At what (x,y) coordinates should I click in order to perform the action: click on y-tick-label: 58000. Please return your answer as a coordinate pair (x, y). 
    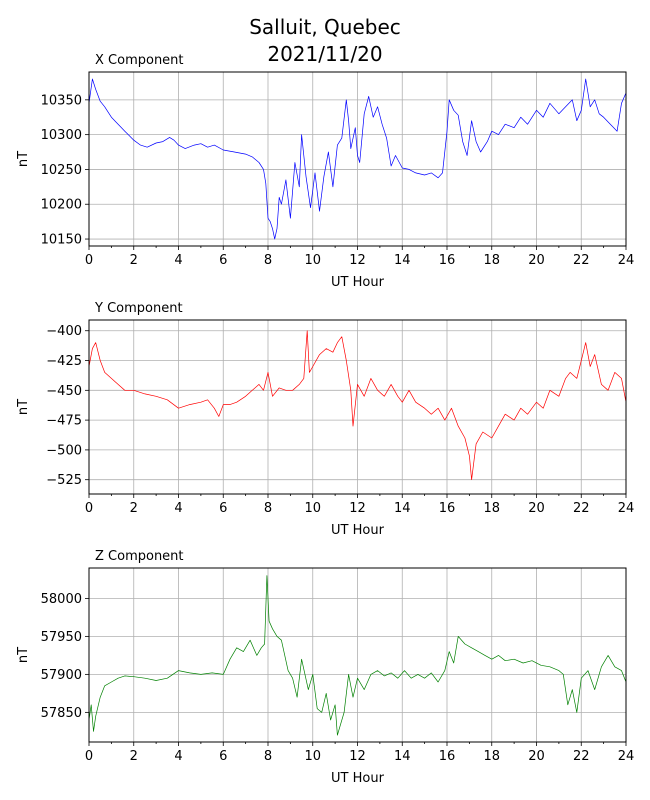
    Looking at the image, I should click on (61, 599).